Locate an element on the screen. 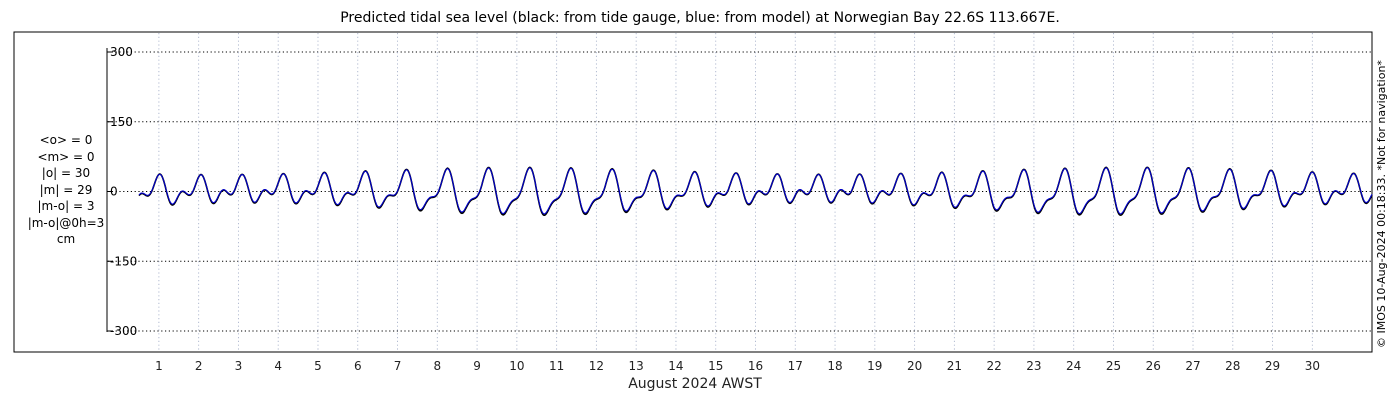 Image resolution: width=1400 pixels, height=404 pixels. x-tick-label: 3 is located at coordinates (239, 366).